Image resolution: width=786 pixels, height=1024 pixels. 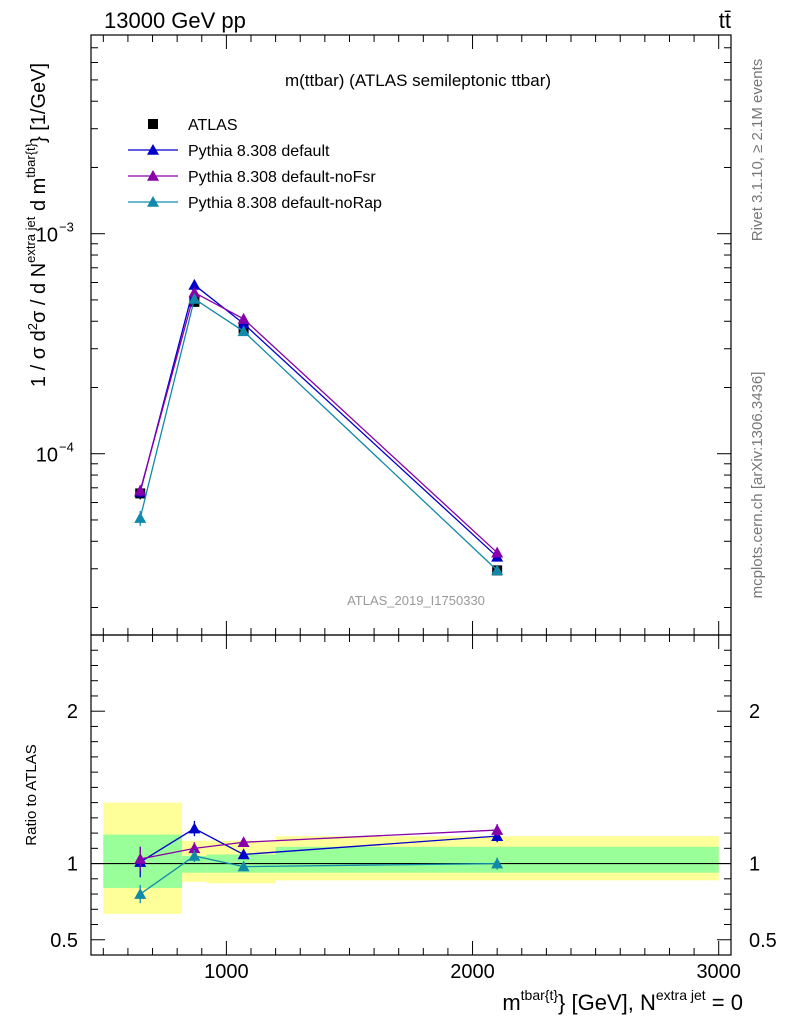 I want to click on legend-entry: ATLAS, so click(x=213, y=125).